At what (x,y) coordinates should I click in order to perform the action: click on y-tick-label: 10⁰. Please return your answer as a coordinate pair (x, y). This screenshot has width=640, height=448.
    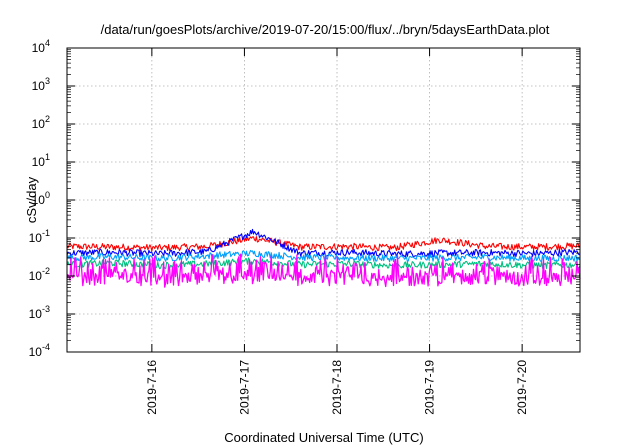
    Looking at the image, I should click on (41, 198).